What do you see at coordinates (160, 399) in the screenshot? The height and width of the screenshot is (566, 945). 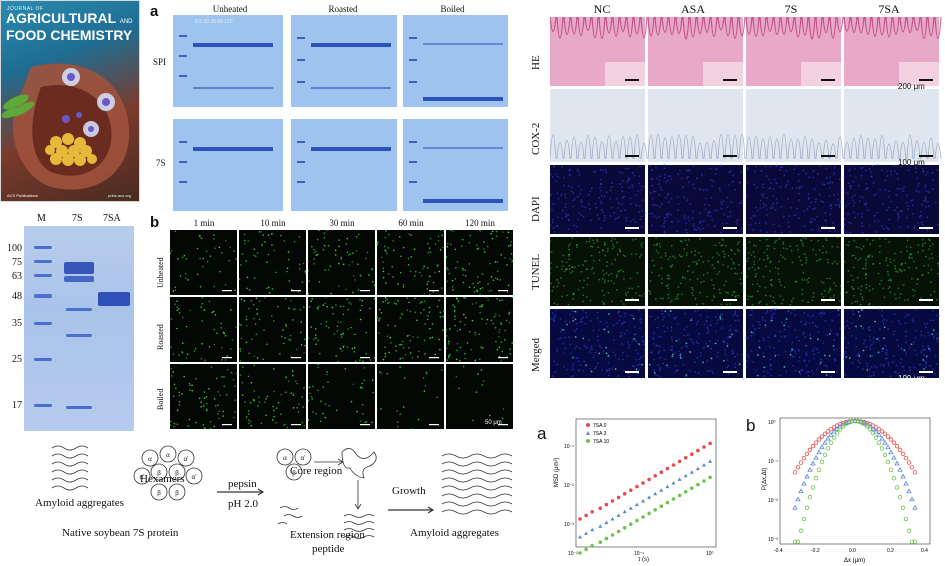 I see `row-boiled: Boiled` at bounding box center [160, 399].